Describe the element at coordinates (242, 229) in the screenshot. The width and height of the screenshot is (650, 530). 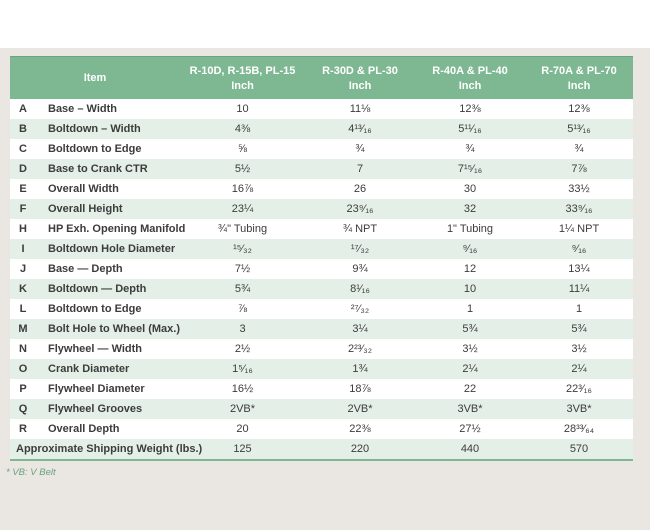
I see `cell-value: ¾" Tubing` at that location.